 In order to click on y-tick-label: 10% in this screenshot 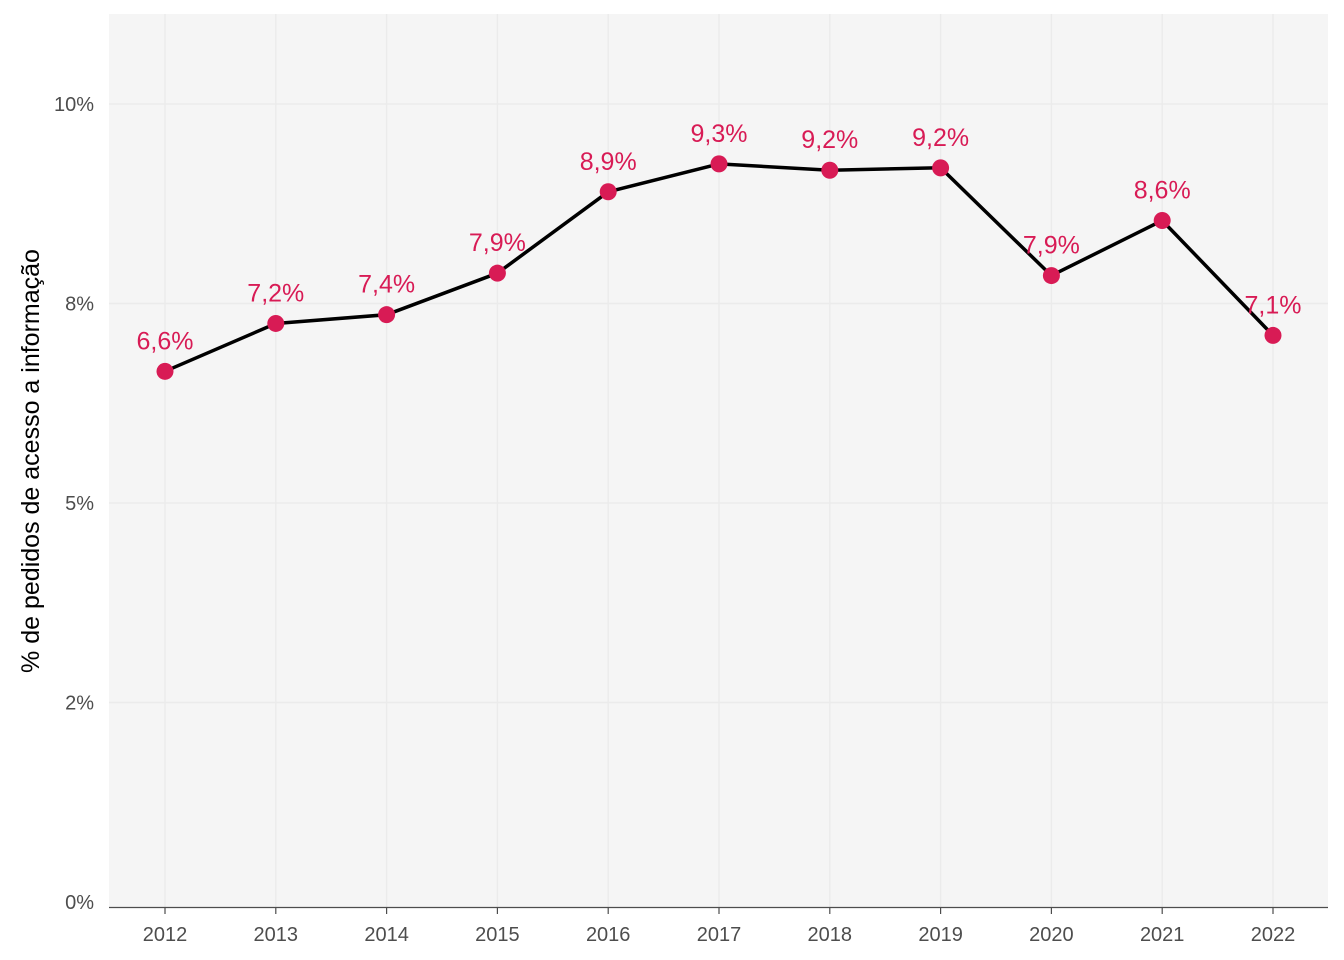, I will do `click(74, 105)`.